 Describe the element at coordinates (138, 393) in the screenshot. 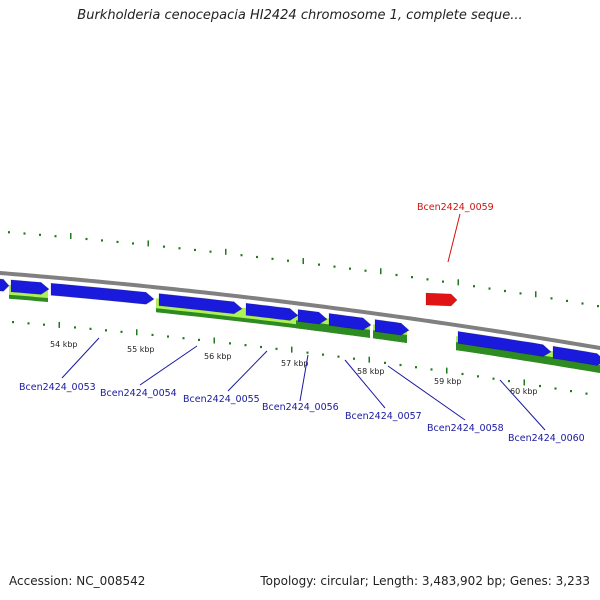

I see `gene-label-bcen2424-0054: Bcen2424_0054` at that location.